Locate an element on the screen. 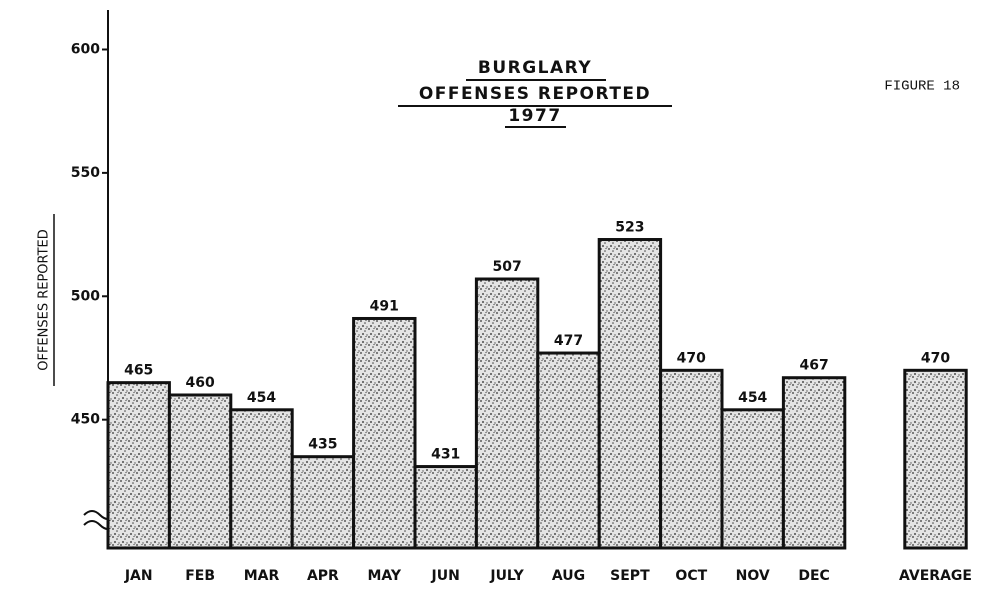 The image size is (983, 594). x-tick-label: OCT is located at coordinates (691, 576).